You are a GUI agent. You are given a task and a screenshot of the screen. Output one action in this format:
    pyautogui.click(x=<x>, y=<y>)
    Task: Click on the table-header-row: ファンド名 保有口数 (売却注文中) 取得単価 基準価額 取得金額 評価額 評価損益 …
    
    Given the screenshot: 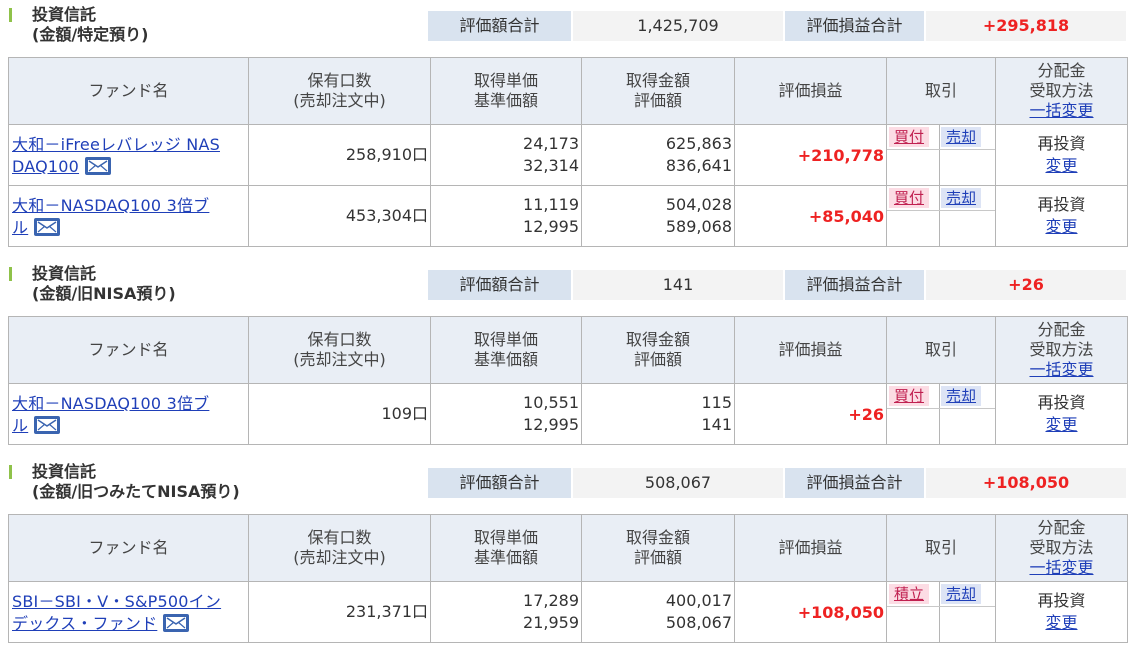 What is the action you would take?
    pyautogui.click(x=568, y=91)
    